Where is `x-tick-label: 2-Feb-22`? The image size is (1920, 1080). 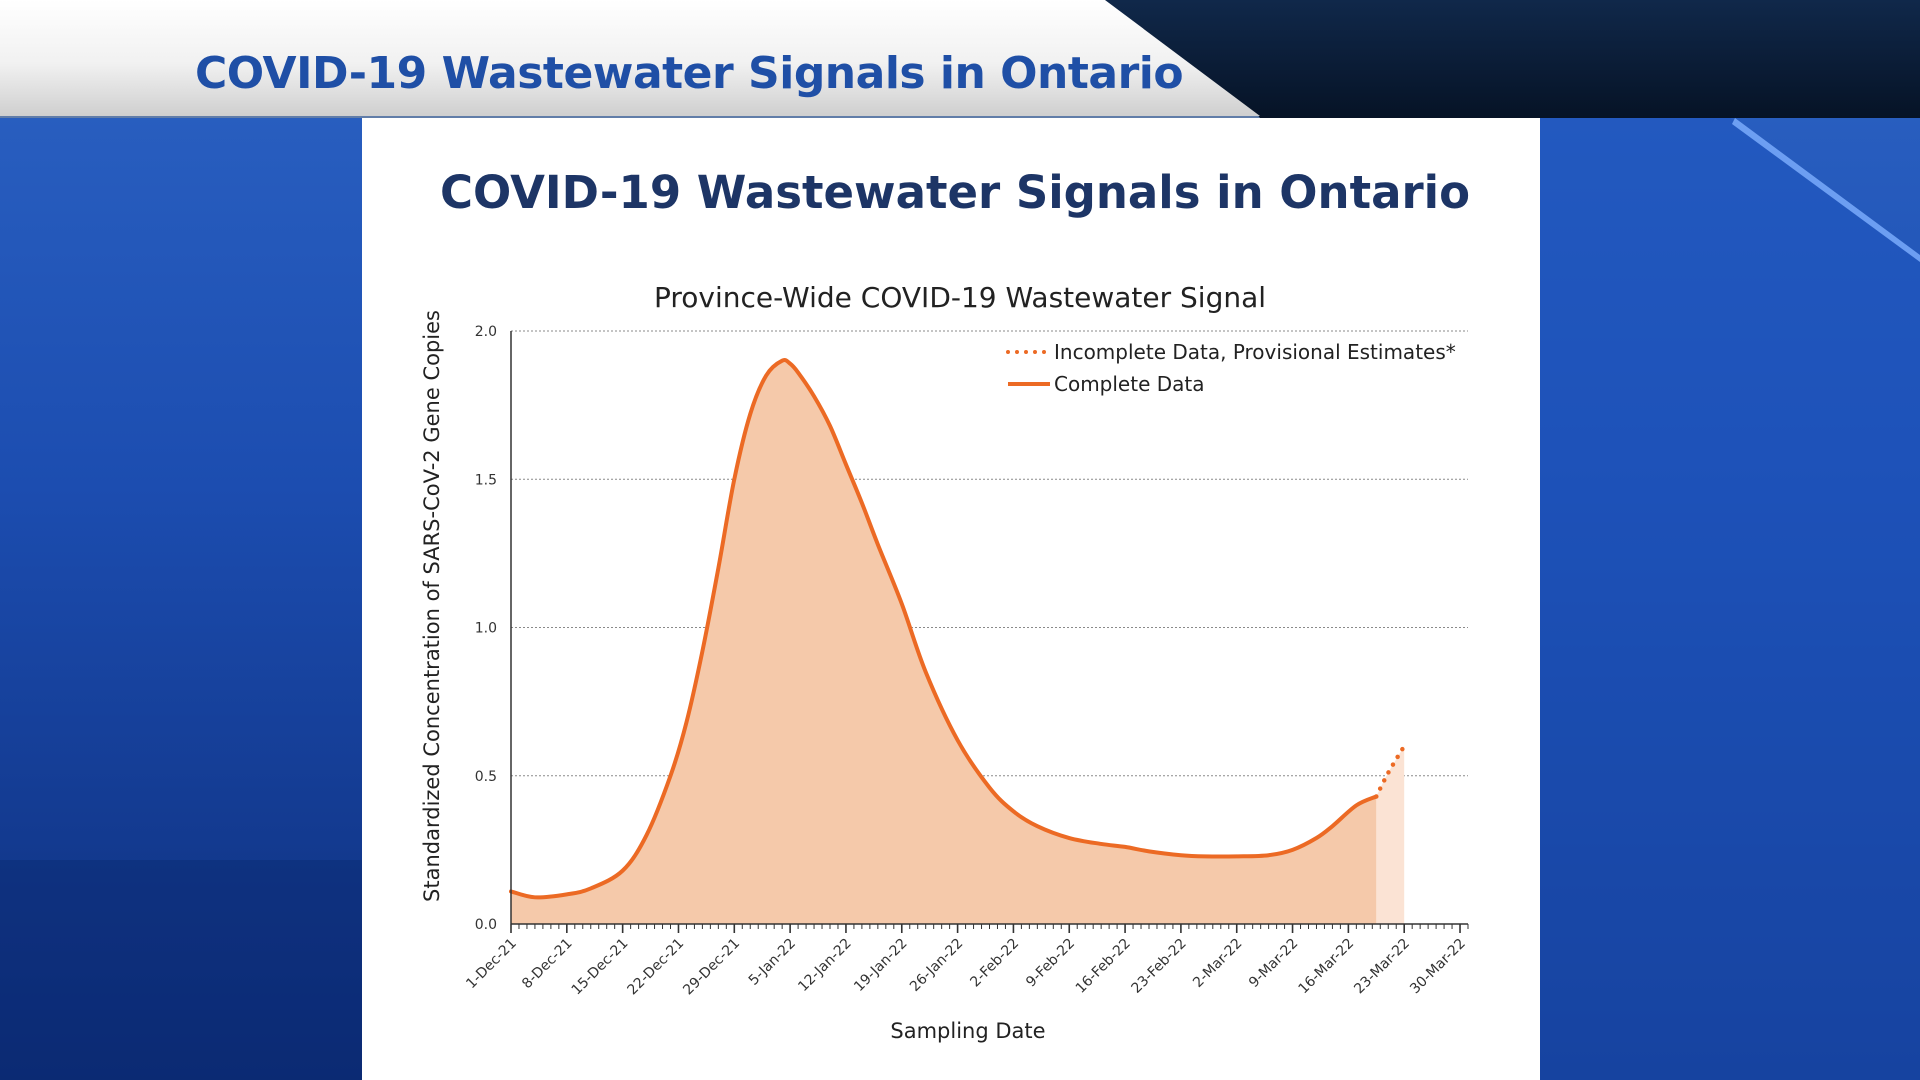
x-tick-label: 2-Feb-22 is located at coordinates (994, 963).